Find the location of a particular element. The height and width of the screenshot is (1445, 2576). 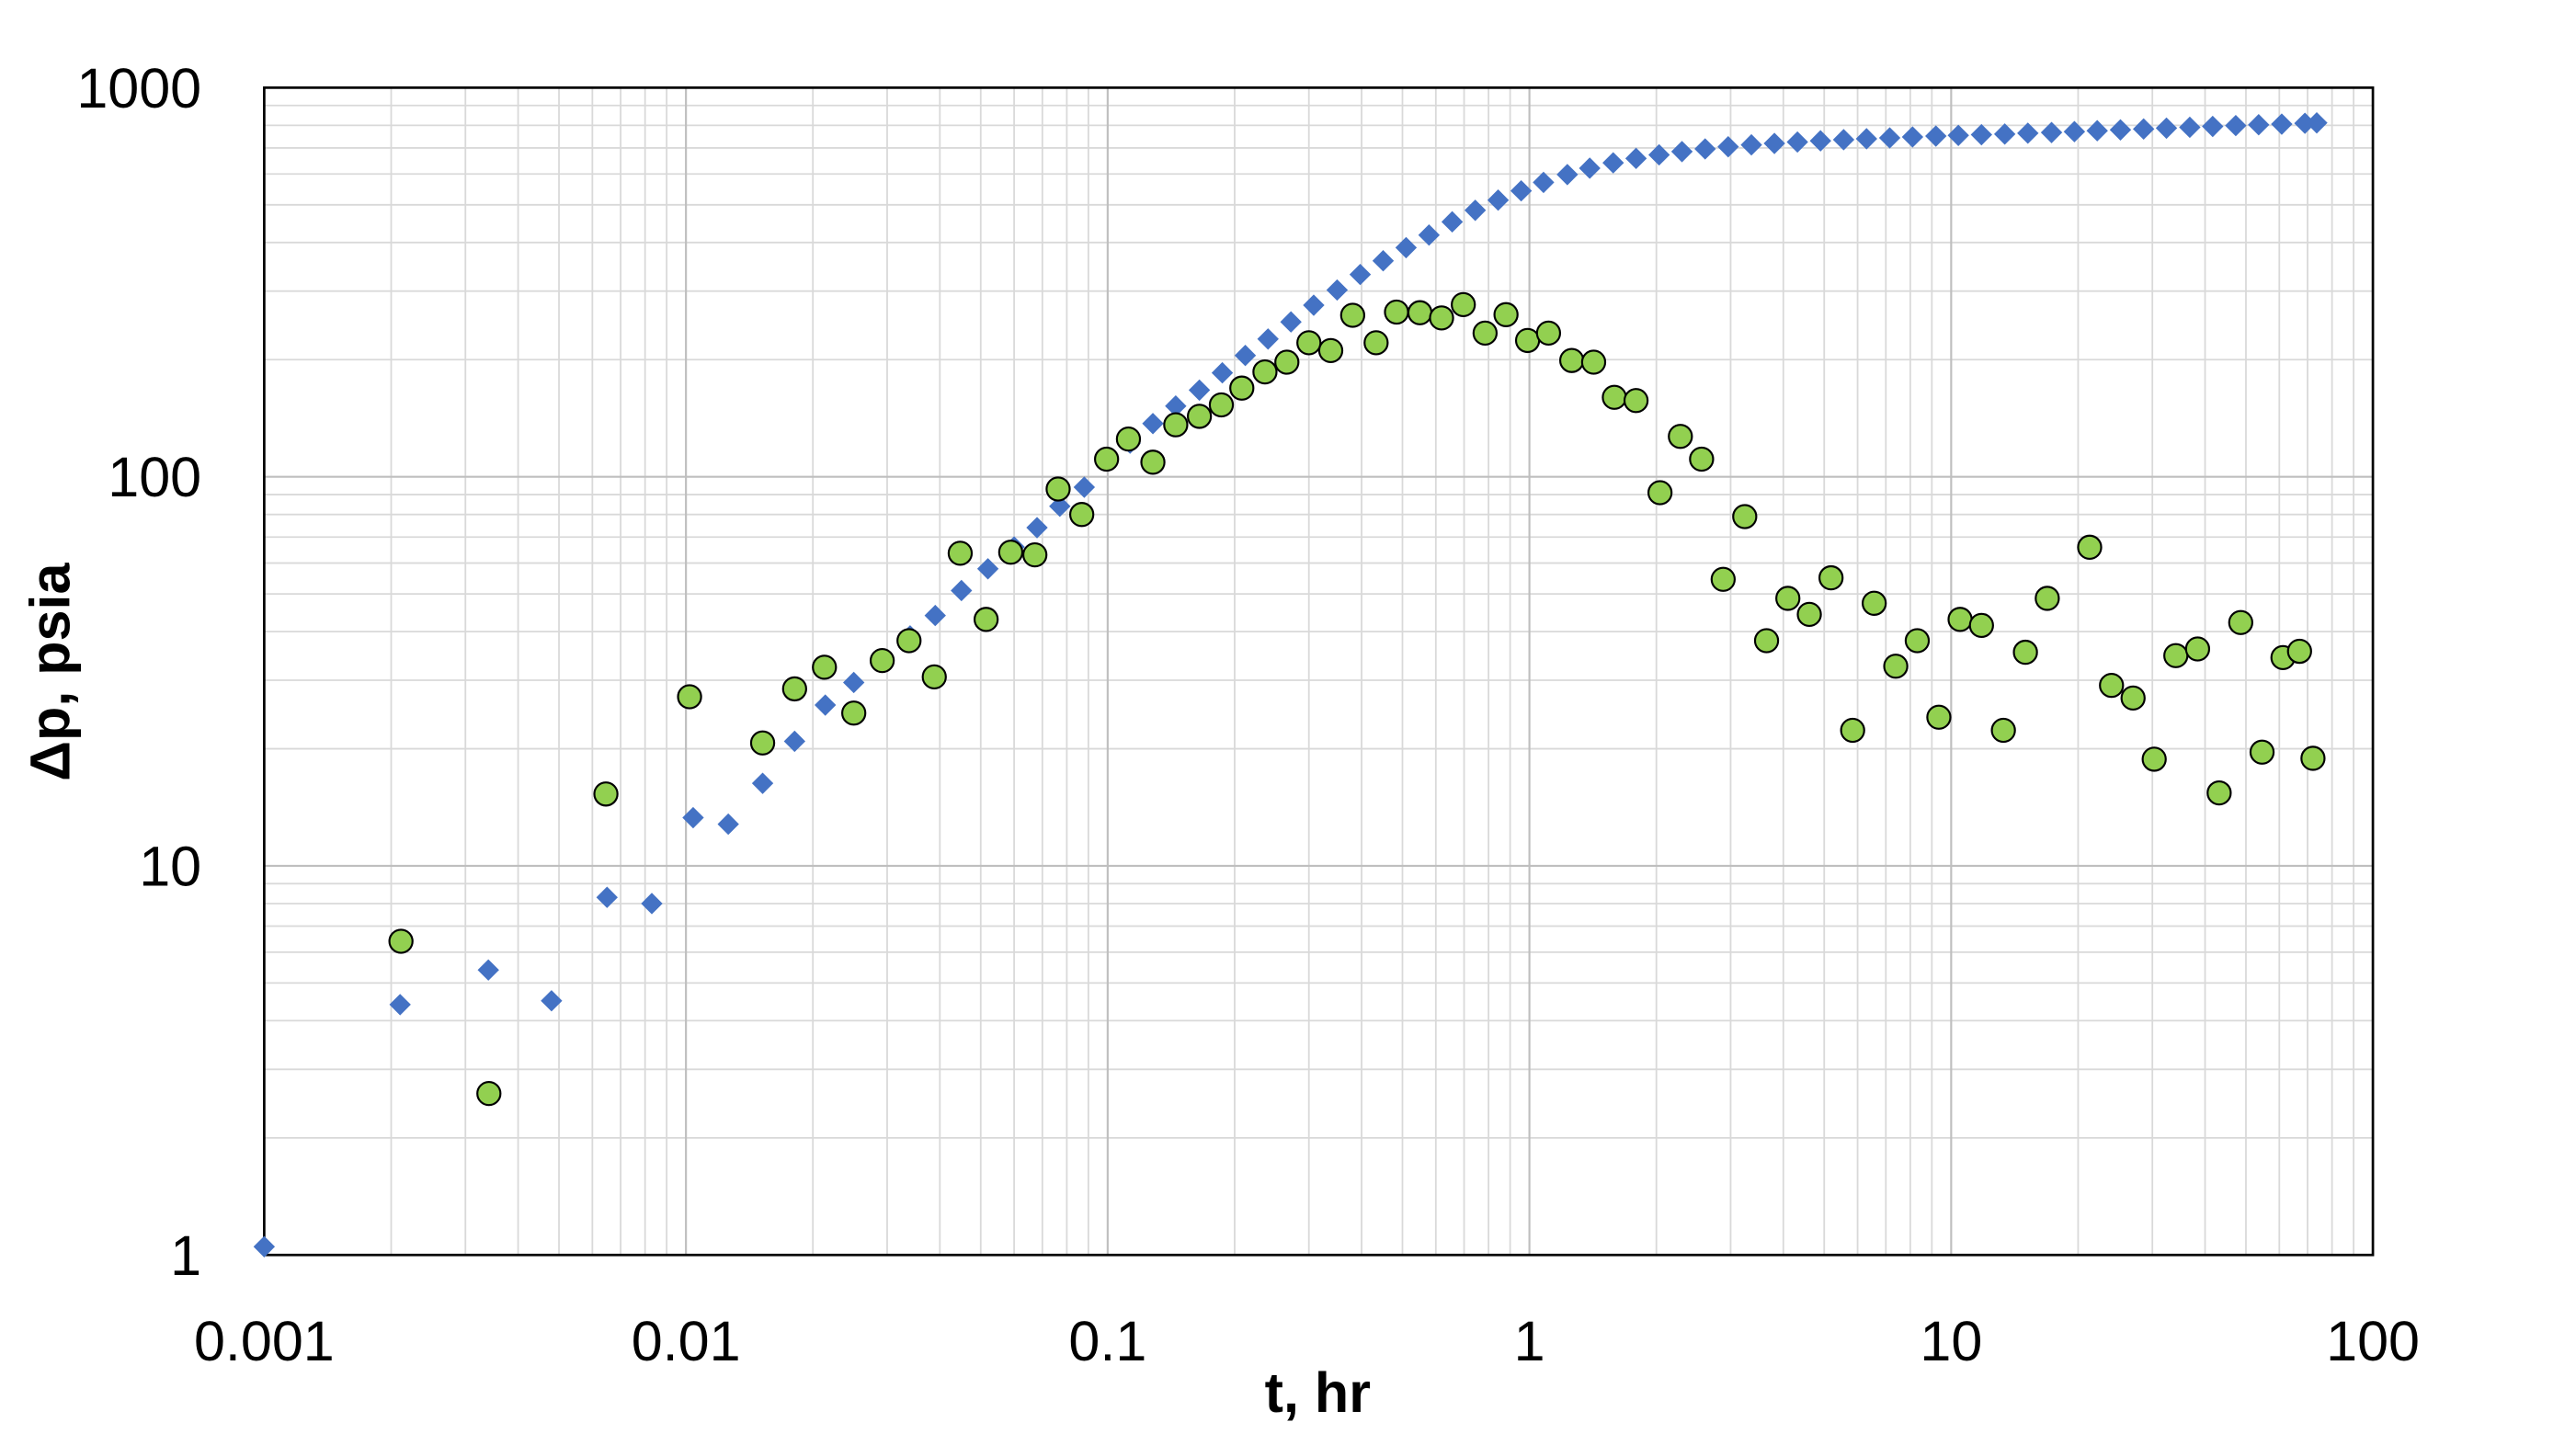

y-tick-label: 10 is located at coordinates (170, 867).